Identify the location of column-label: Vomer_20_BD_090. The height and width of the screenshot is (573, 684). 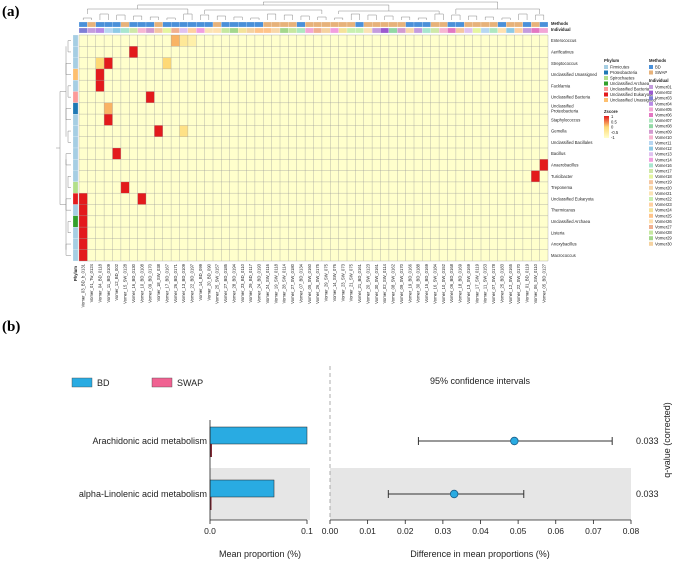
(208, 281).